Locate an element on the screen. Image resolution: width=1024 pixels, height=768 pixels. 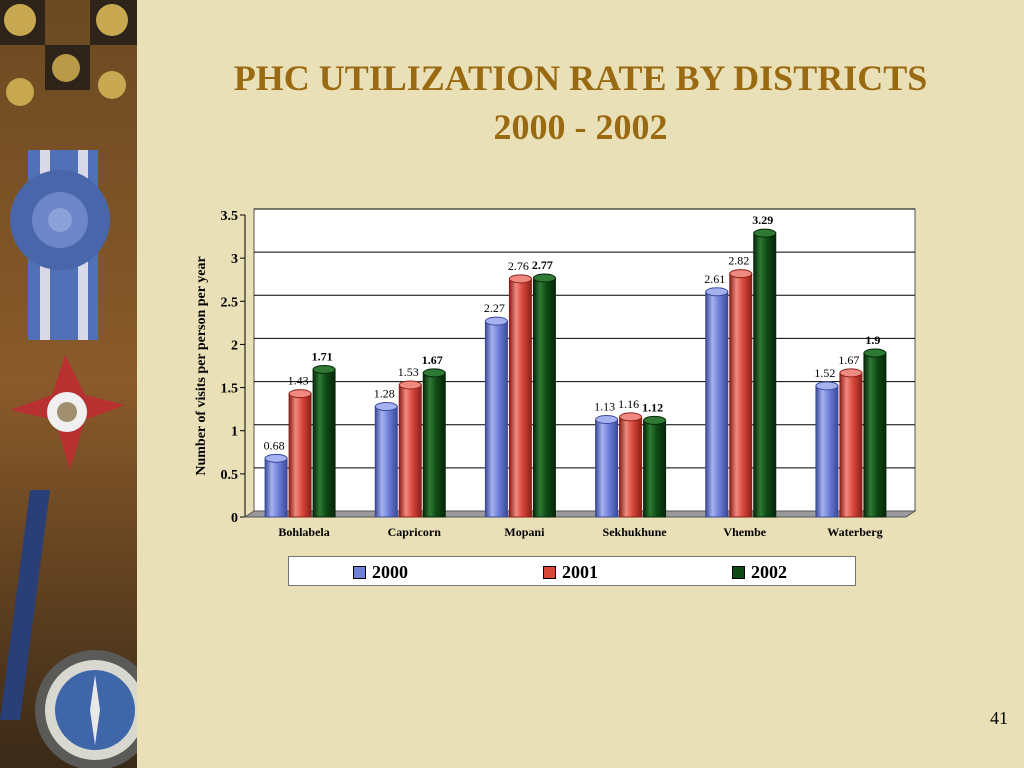
data-label: 1.53 is located at coordinates (408, 372).